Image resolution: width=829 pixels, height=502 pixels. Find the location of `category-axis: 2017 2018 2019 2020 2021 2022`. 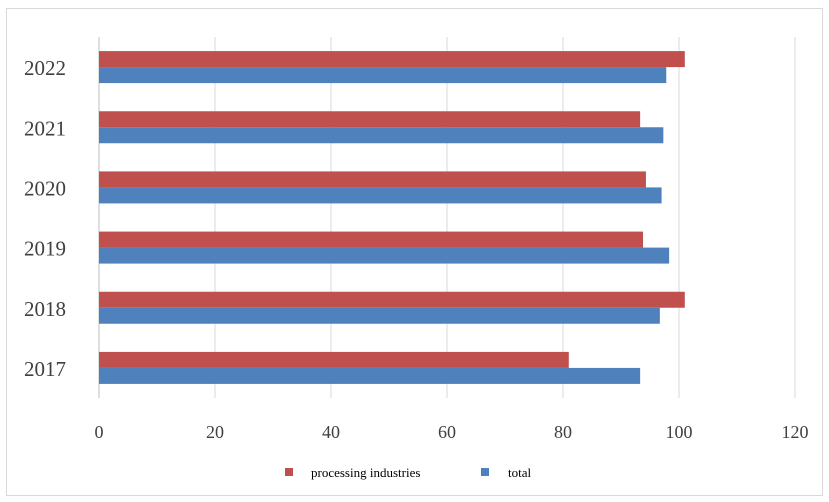

category-axis: 2017 2018 2019 2020 2021 2022 is located at coordinates (45, 218).